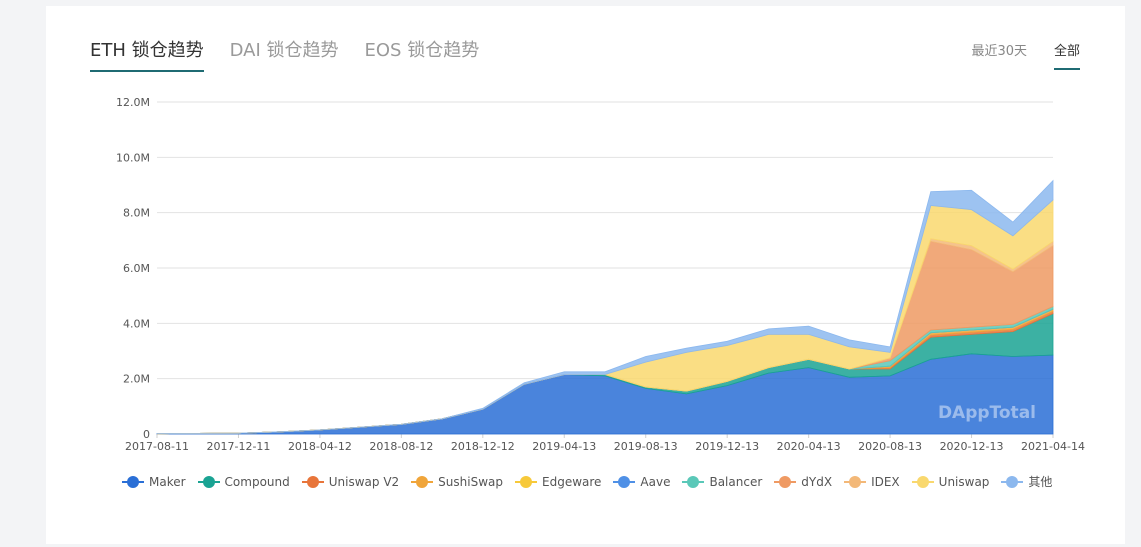 The height and width of the screenshot is (547, 1141). I want to click on legend-item: SushiSwap, so click(457, 482).